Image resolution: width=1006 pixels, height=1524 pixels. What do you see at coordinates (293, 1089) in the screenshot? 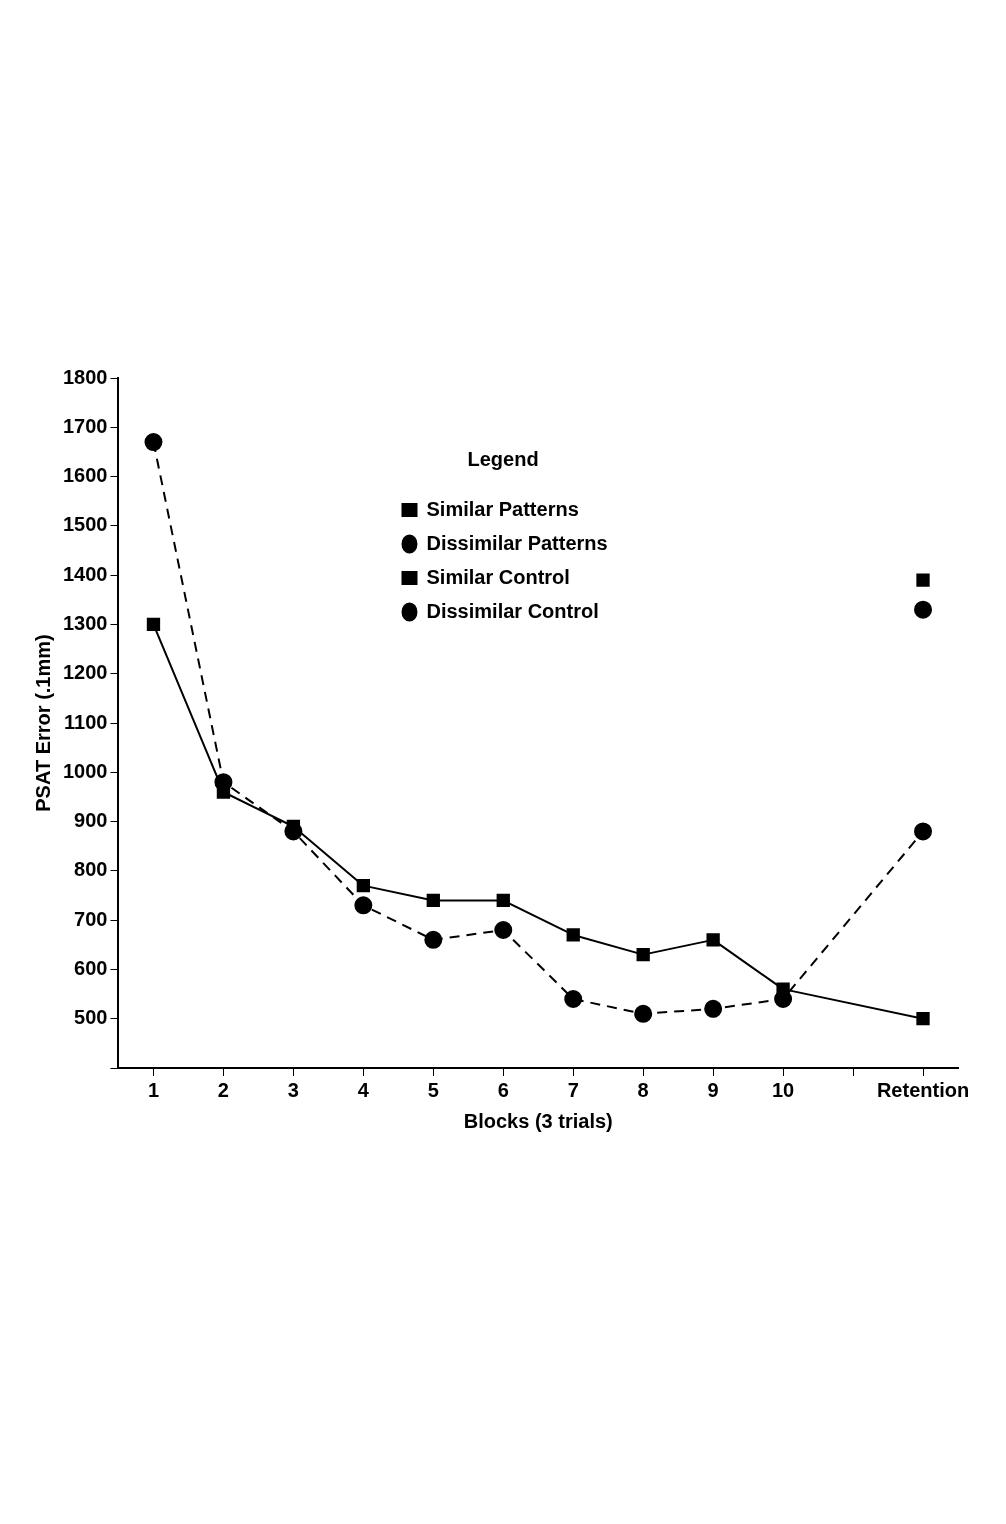
I see `x-tick-label: 3` at bounding box center [293, 1089].